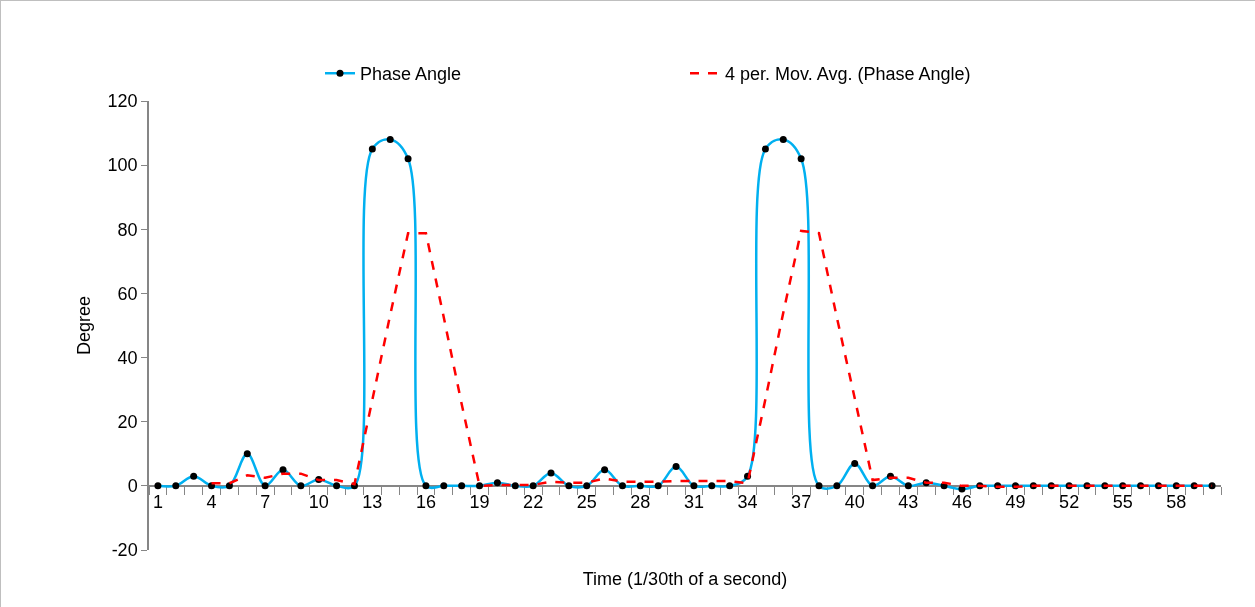  What do you see at coordinates (425, 502) in the screenshot?
I see `x-tick-label: 16` at bounding box center [425, 502].